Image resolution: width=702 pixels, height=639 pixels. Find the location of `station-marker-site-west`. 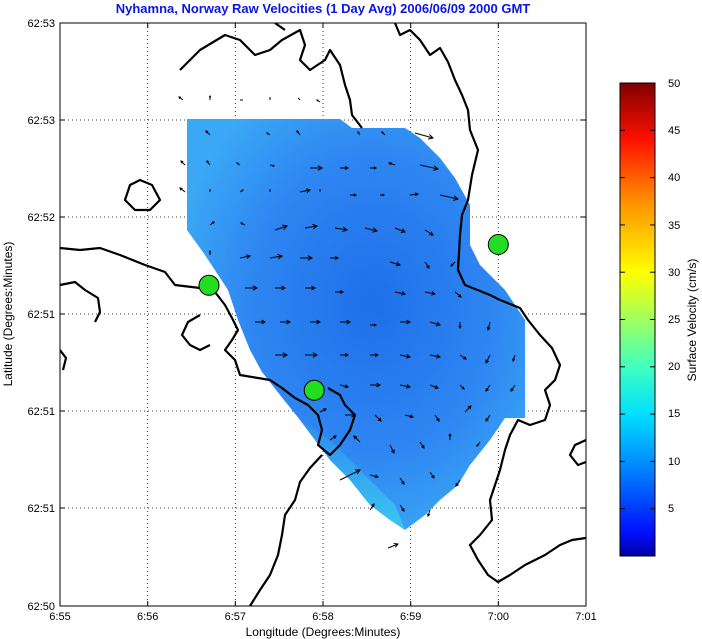

station-marker-site-west is located at coordinates (209, 285).